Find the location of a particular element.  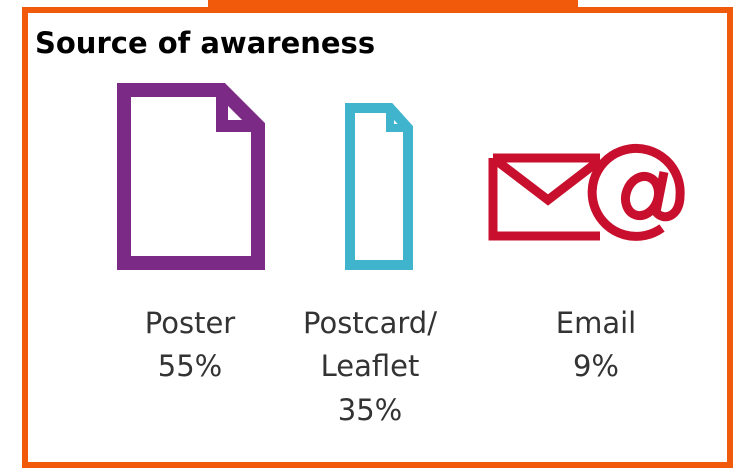

at-icon is located at coordinates (636, 192).